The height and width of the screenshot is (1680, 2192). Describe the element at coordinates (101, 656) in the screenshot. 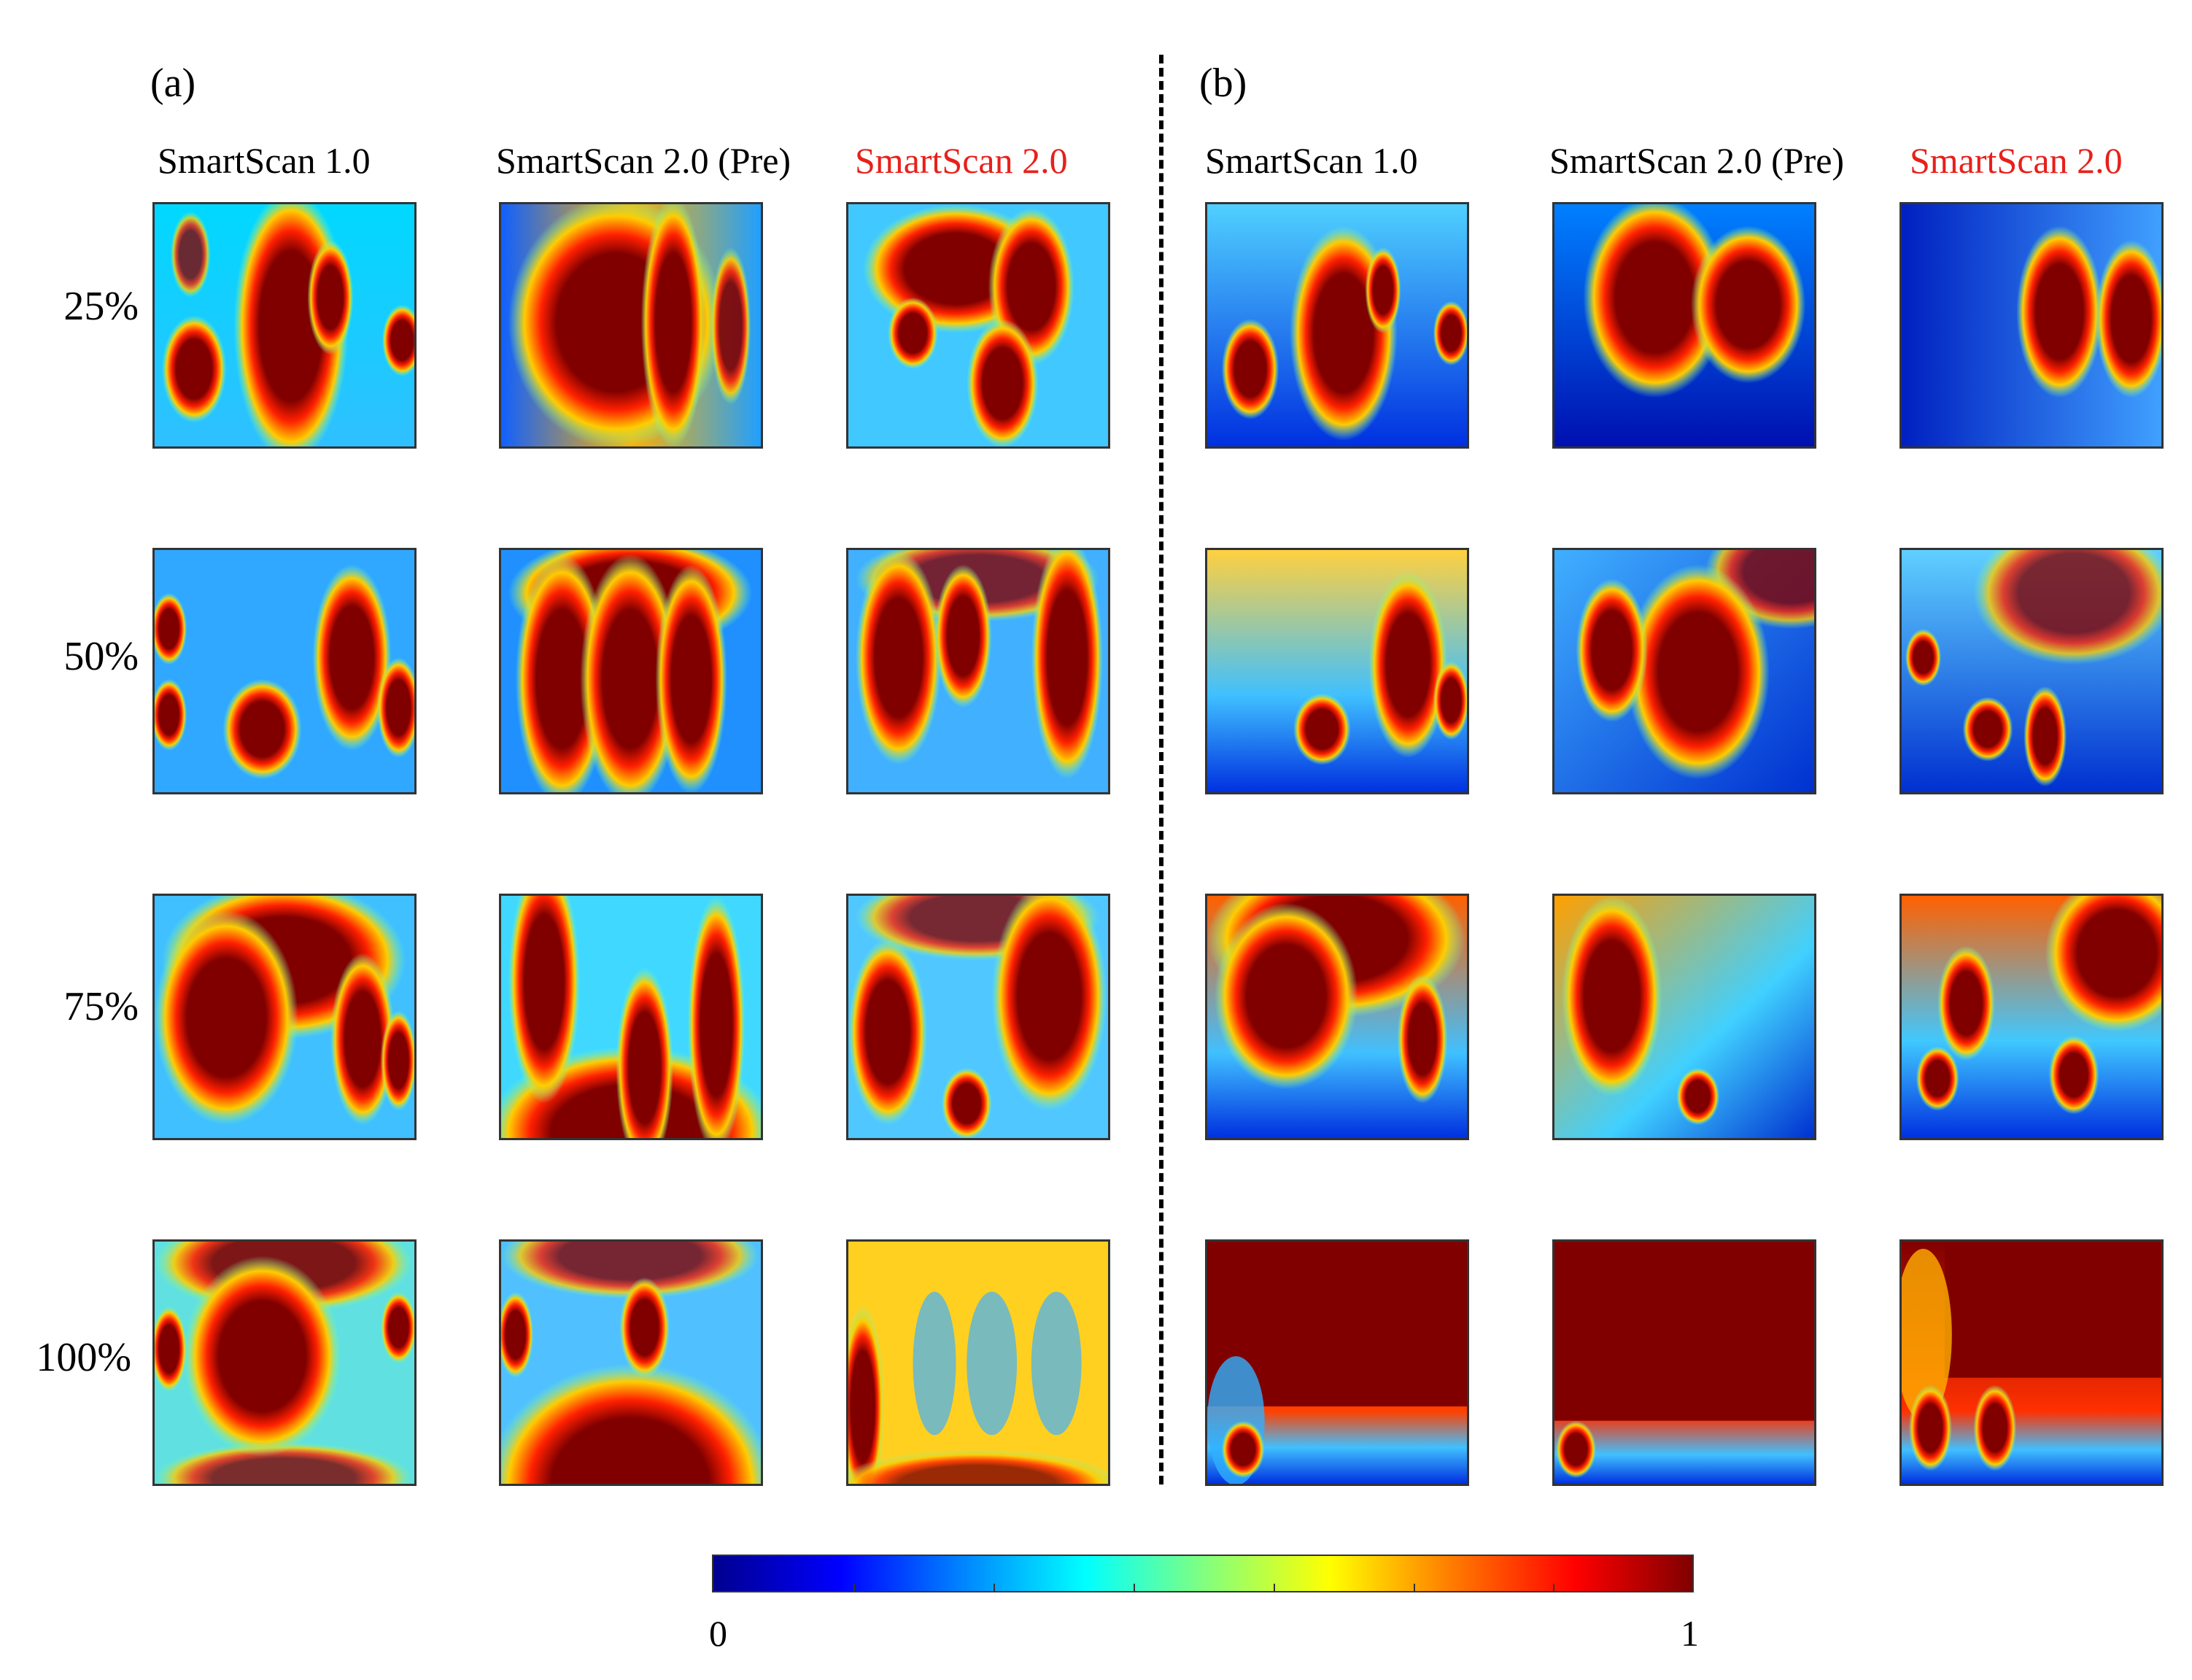

I see `row-label-50: 50%` at that location.